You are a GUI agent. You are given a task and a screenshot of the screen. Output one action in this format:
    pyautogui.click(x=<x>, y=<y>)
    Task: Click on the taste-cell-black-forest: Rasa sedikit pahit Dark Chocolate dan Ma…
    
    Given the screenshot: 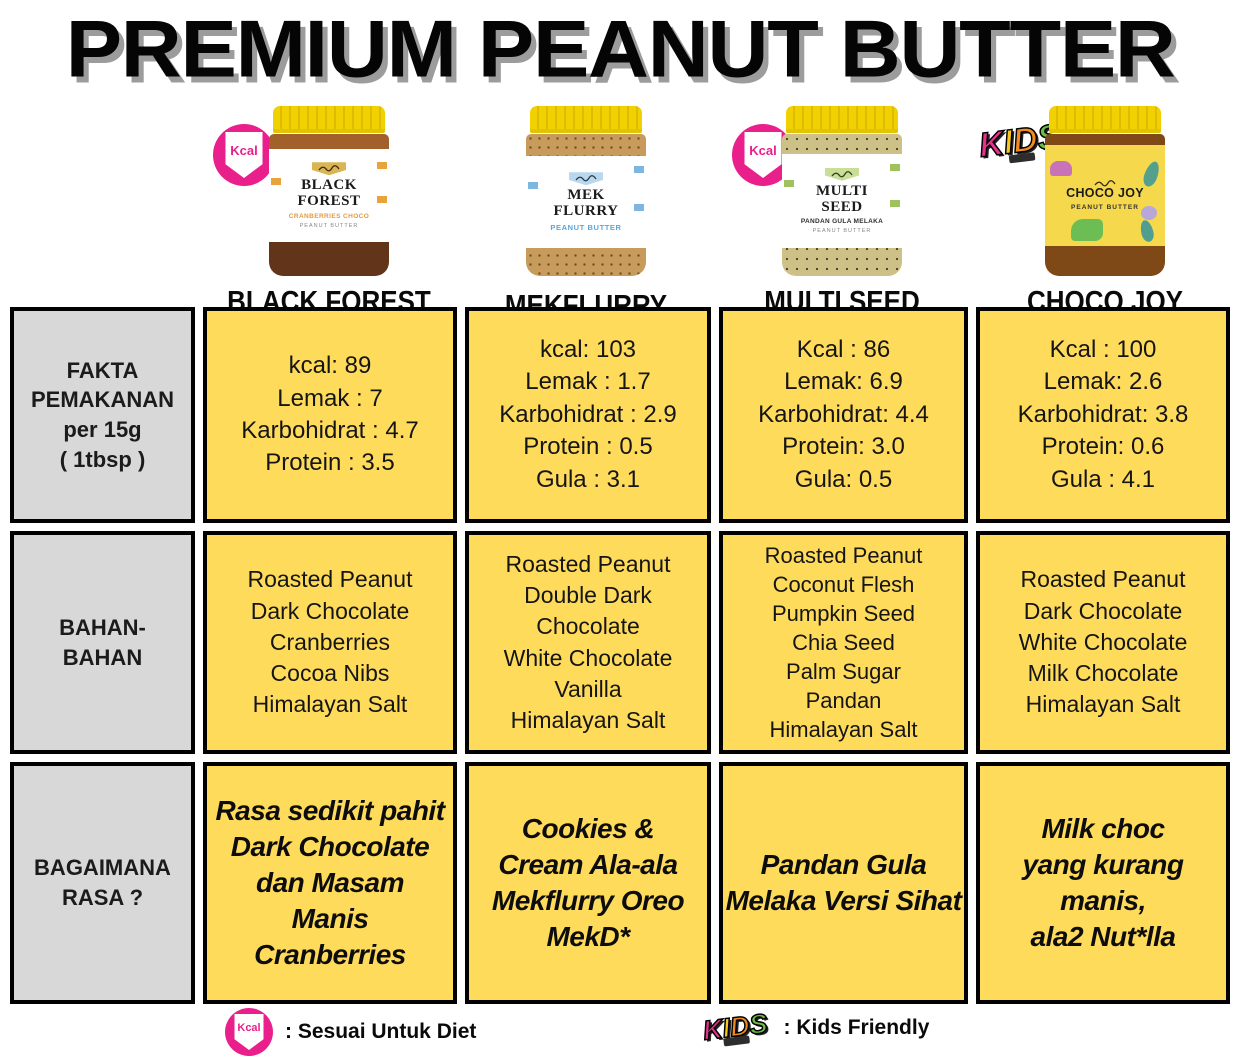 What is the action you would take?
    pyautogui.click(x=330, y=883)
    